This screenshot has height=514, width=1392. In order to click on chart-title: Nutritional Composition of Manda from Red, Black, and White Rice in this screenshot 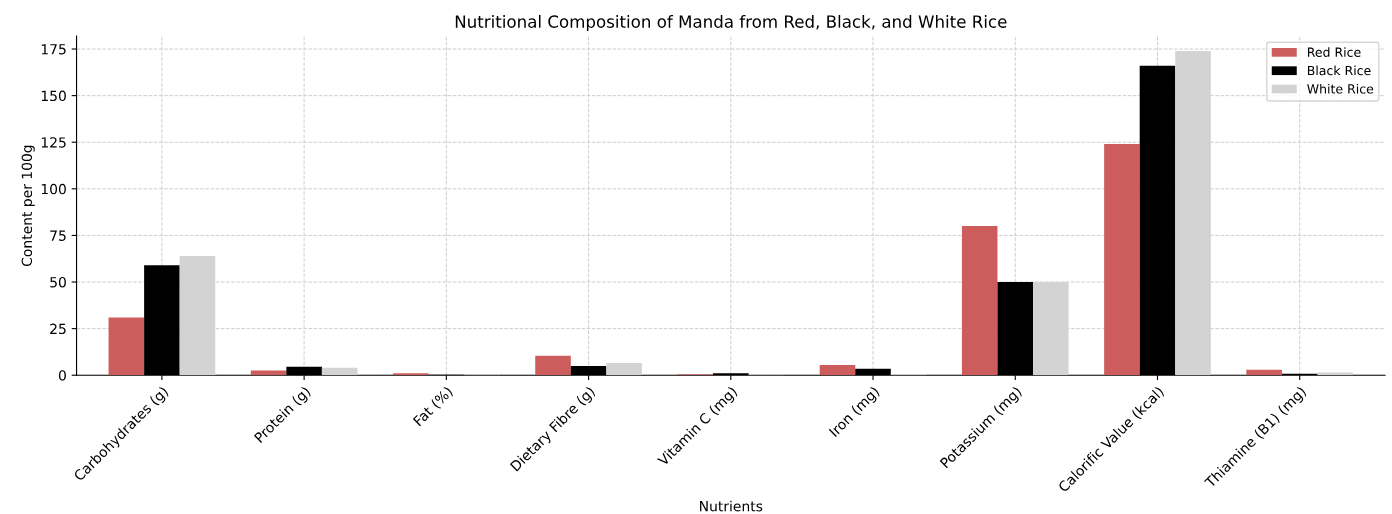, I will do `click(731, 23)`.